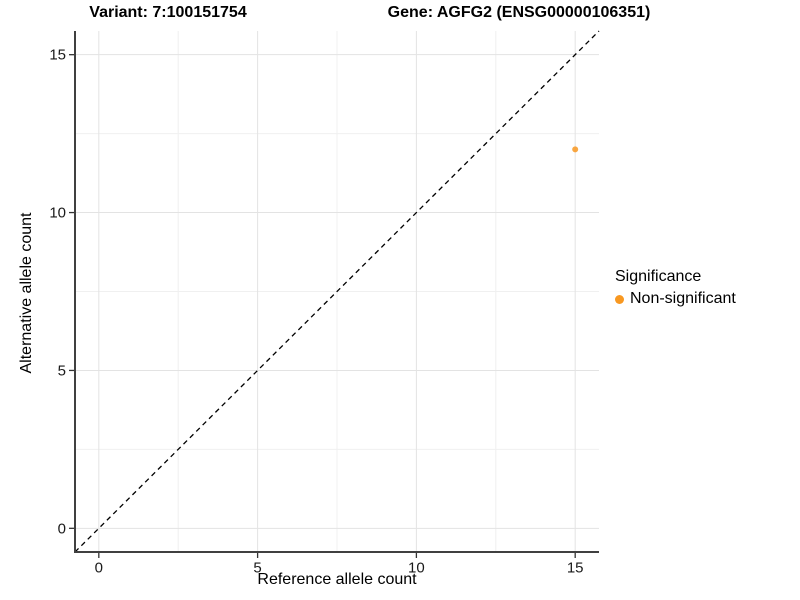 The width and height of the screenshot is (800, 600). I want to click on legend-item: Non-significant, so click(675, 299).